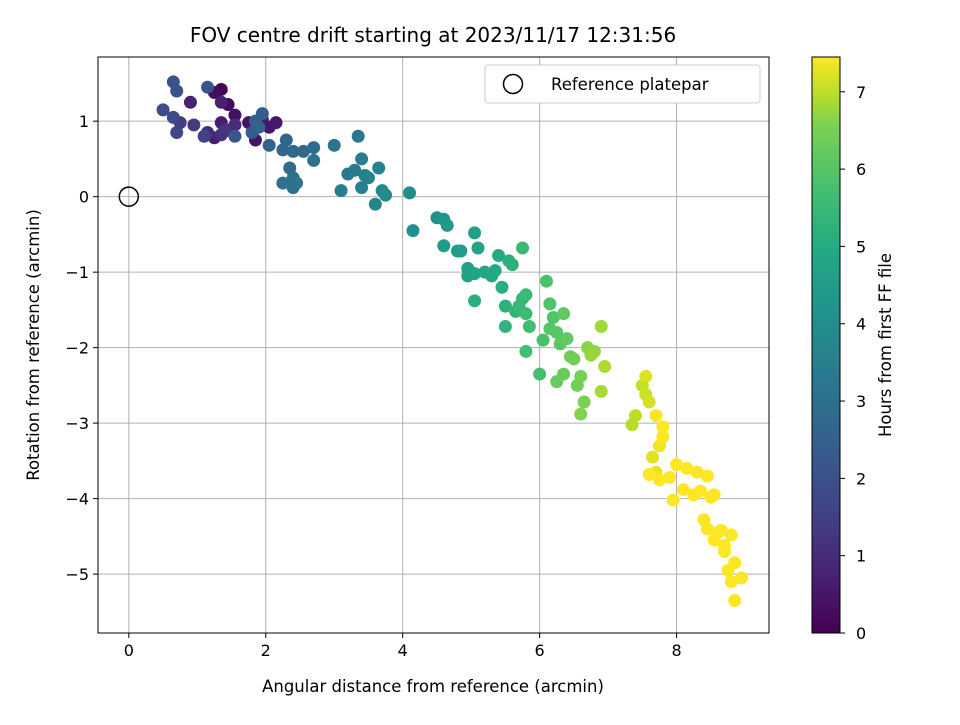  Describe the element at coordinates (885, 345) in the screenshot. I see `colorbar-label: Hours from first FF file` at that location.